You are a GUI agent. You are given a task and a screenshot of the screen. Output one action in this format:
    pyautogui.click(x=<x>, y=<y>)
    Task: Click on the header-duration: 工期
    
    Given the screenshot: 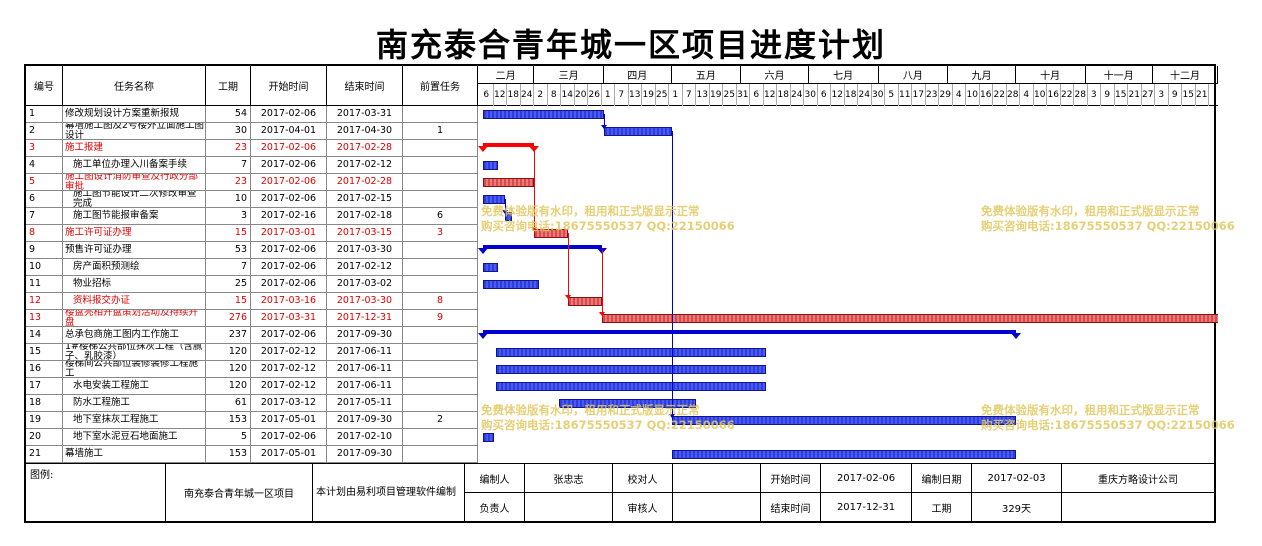 What is the action you would take?
    pyautogui.click(x=228, y=86)
    